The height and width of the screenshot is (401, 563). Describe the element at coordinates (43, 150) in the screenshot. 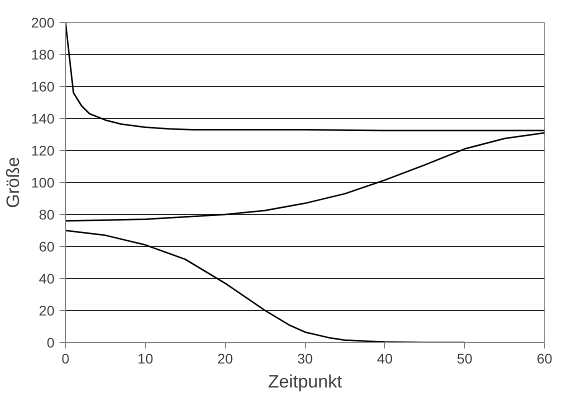

I see `y-tick-label: 120` at that location.